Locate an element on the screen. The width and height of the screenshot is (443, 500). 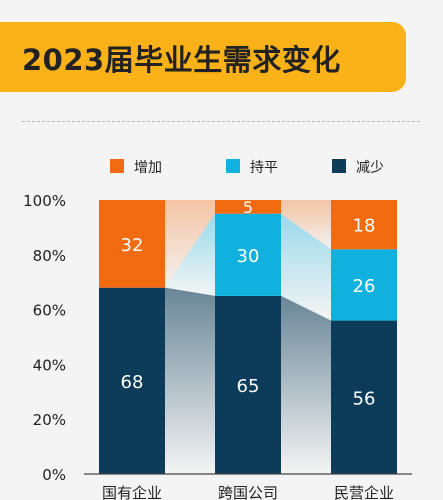
y-tick-label: 20% is located at coordinates (49, 420).